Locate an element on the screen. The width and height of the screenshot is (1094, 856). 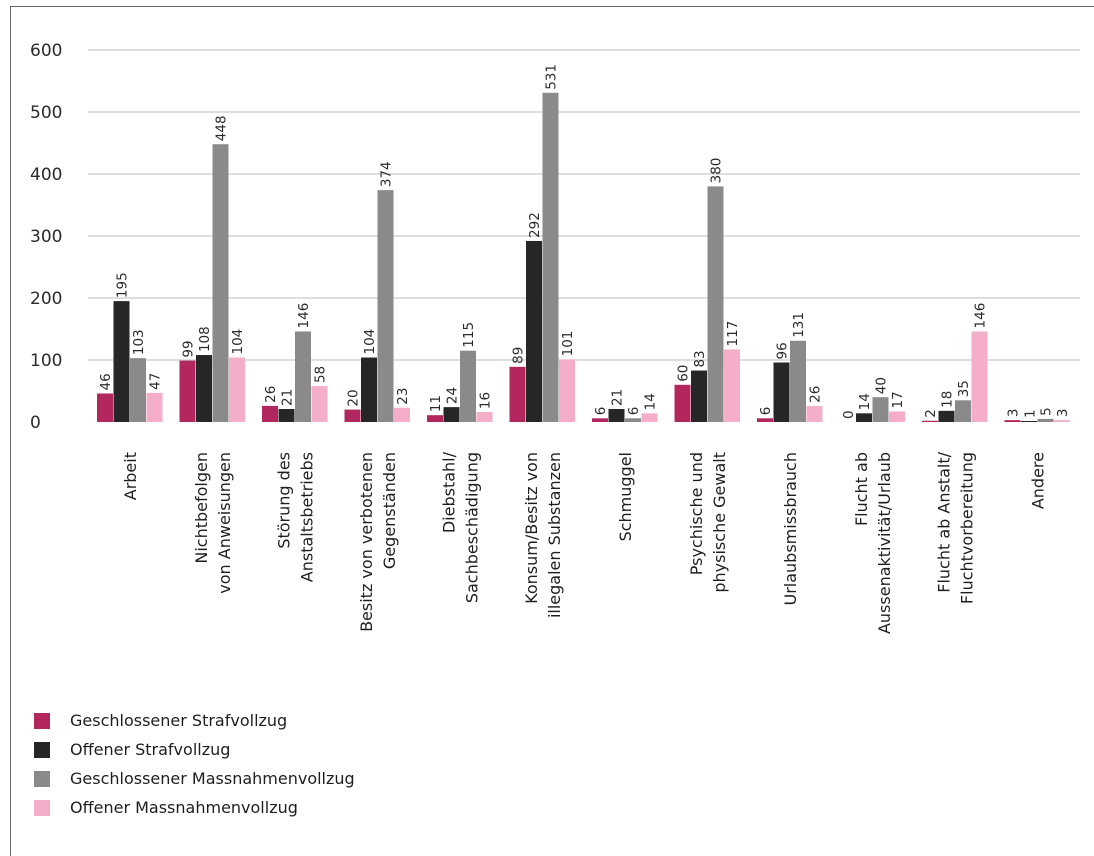
y-tick-label: 300 is located at coordinates (46, 237).